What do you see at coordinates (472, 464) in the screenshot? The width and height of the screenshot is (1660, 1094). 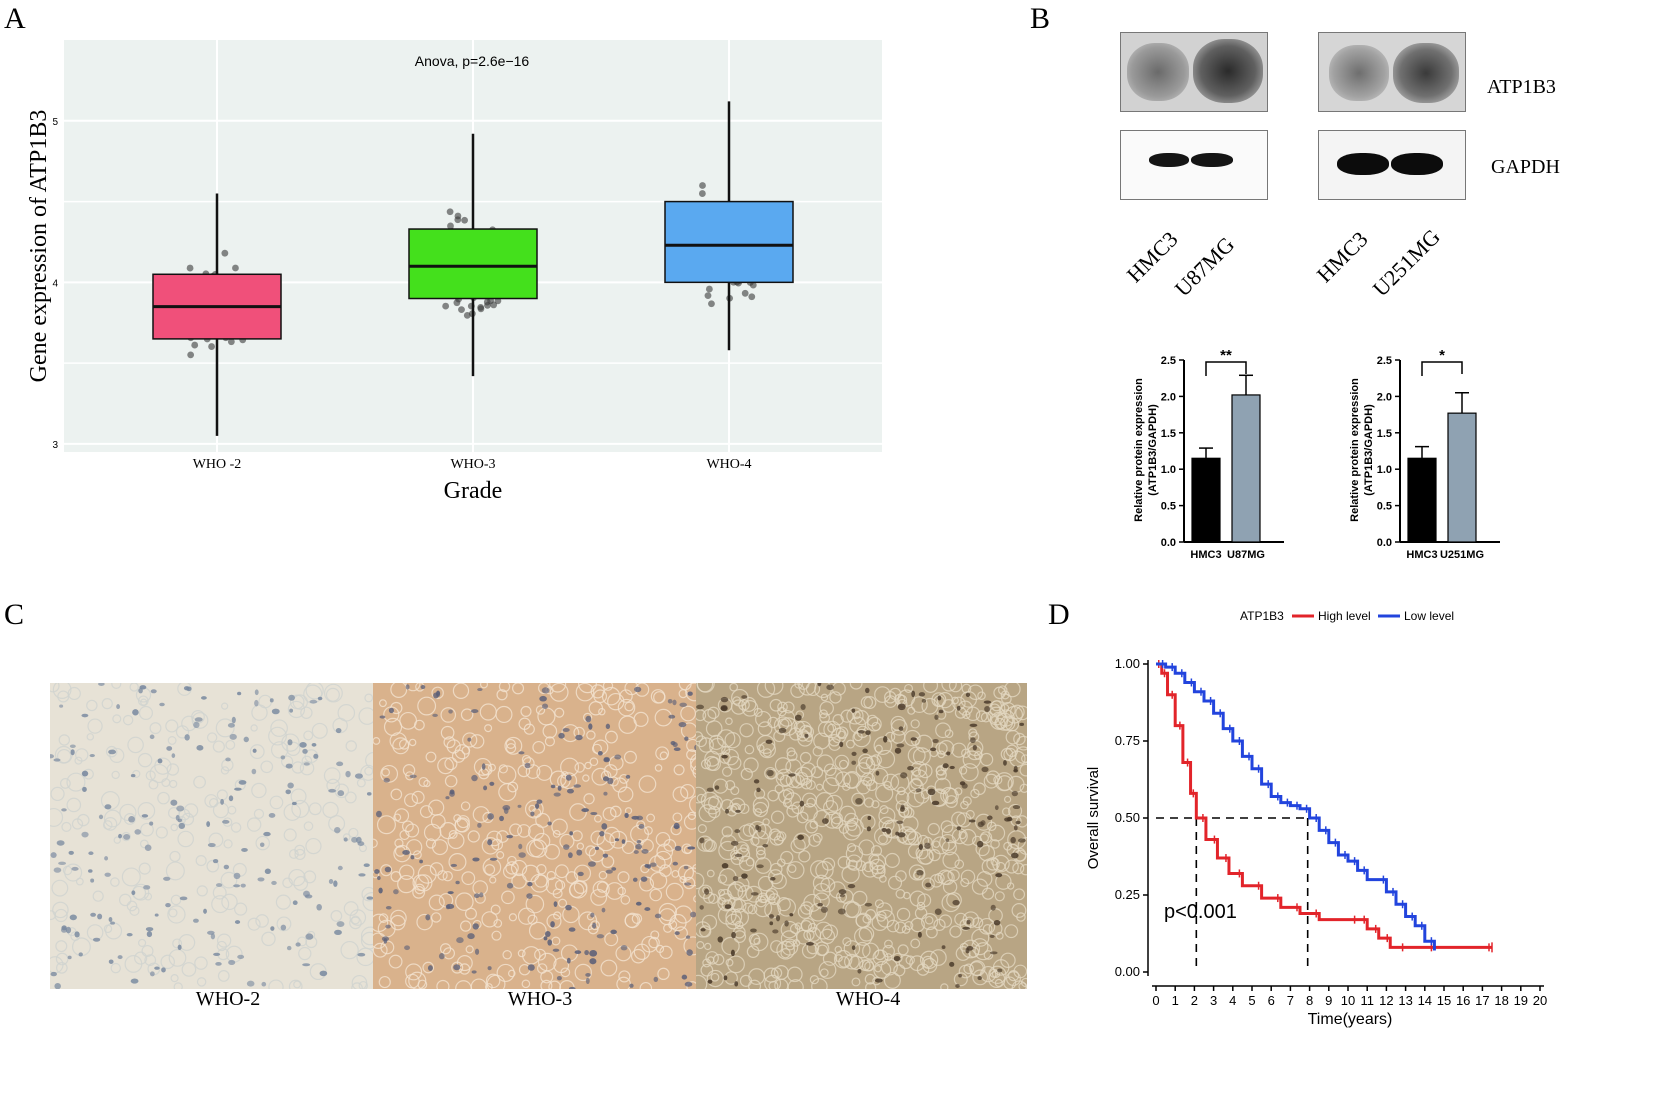 I see `x-ticks: WHO -2 WHO-3 WHO-4` at bounding box center [472, 464].